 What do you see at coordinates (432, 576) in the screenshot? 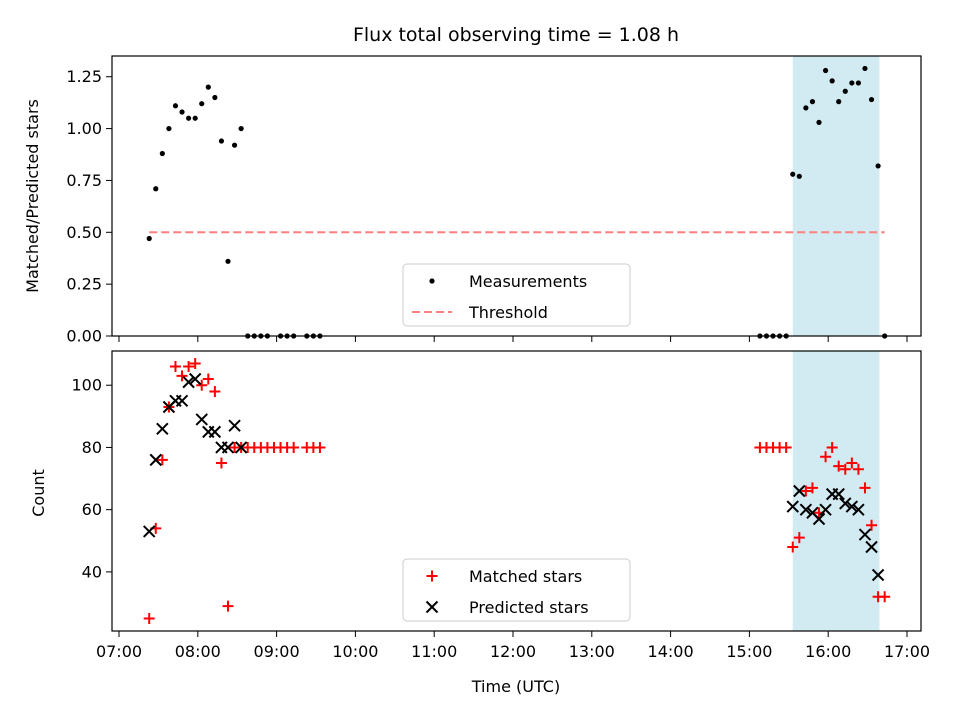
I see `legend-matched-swatch` at bounding box center [432, 576].